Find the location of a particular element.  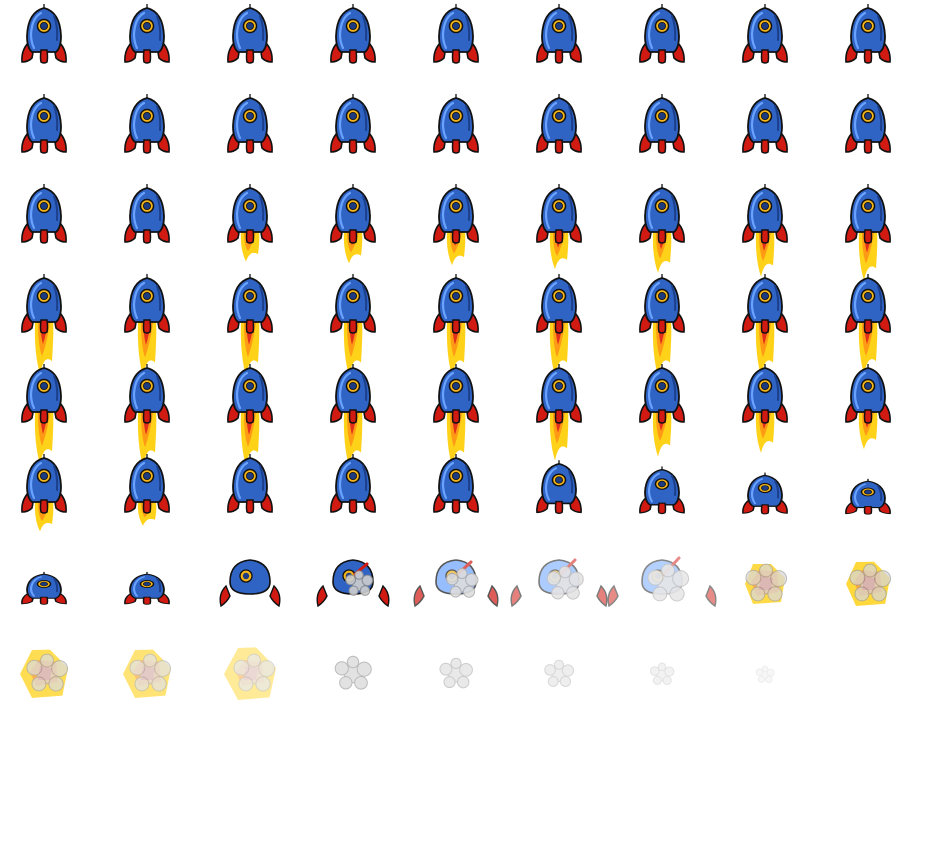

explosion is located at coordinates (869, 583).